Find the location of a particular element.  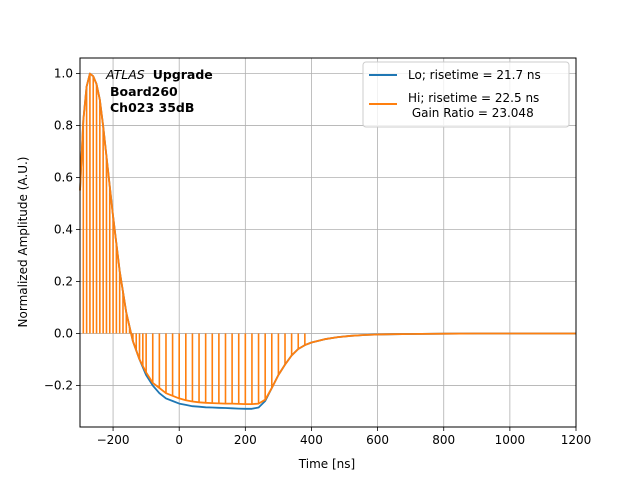

y-axis-label: Normalized Amplitude (A.U.) is located at coordinates (23, 242).